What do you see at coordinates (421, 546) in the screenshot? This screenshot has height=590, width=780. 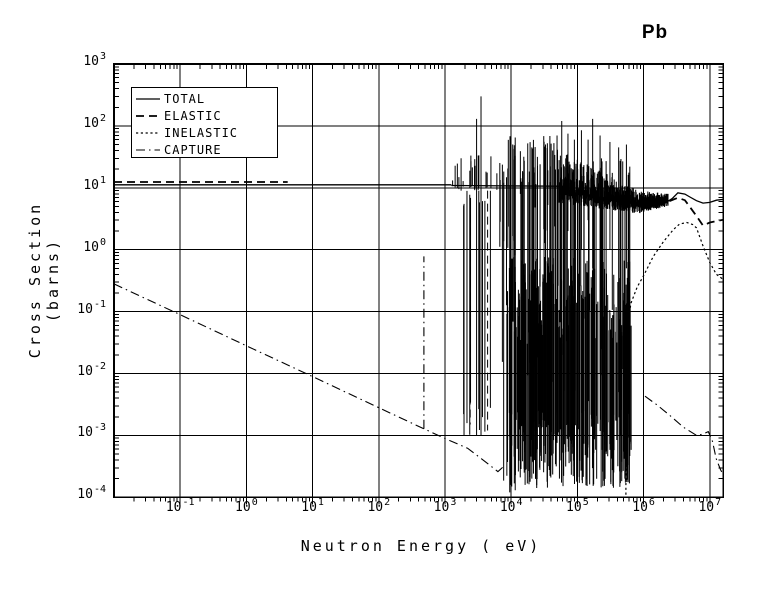 I see `x-axis-label: Neutron Energy ( eV)` at bounding box center [421, 546].